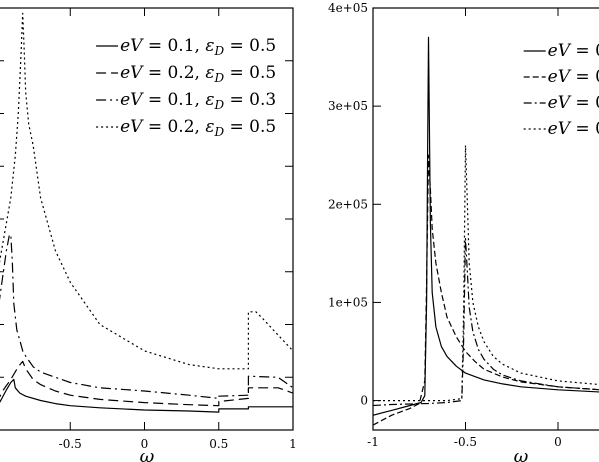 The width and height of the screenshot is (599, 462). I want to click on legend-label-3: eV = 0.1, εD = 0.3, so click(198, 101).